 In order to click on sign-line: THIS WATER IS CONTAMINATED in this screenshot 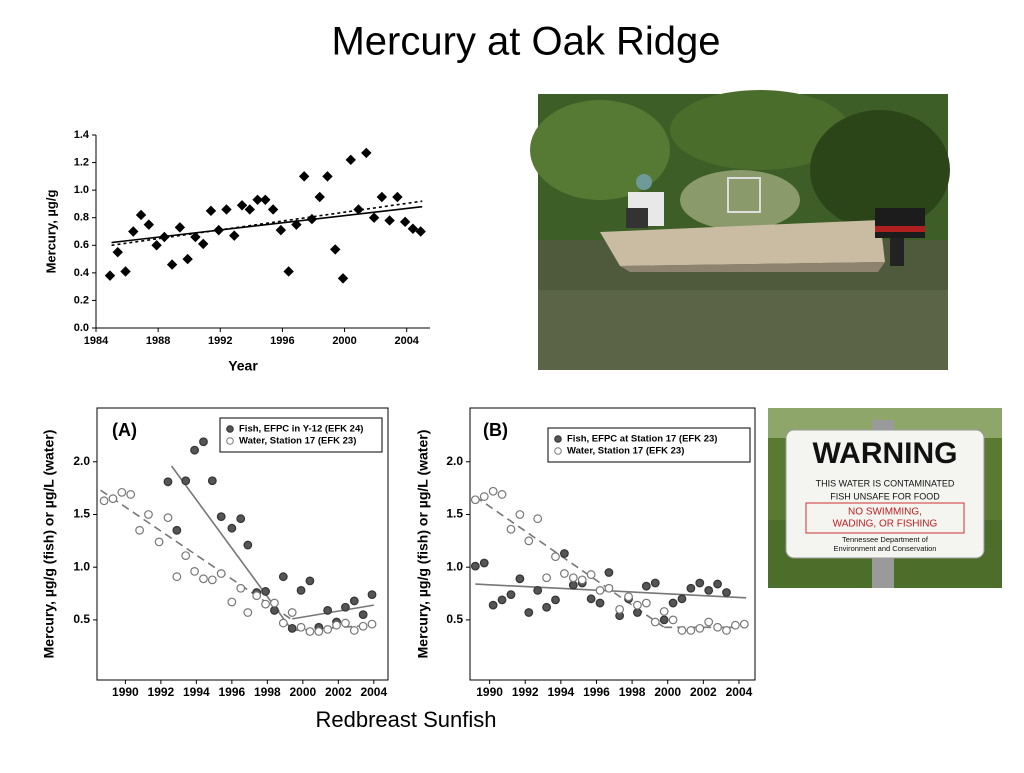, I will do `click(885, 483)`.